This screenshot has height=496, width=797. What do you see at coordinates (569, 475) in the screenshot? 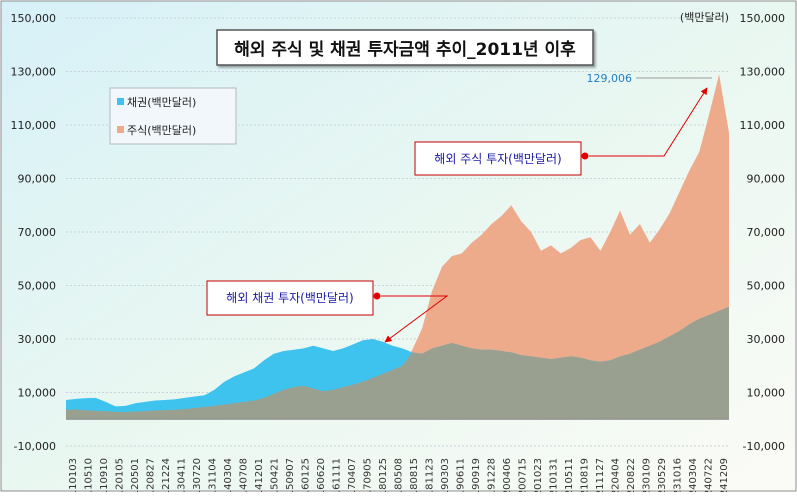
I see `x-tick-label: 20210511` at bounding box center [569, 475].